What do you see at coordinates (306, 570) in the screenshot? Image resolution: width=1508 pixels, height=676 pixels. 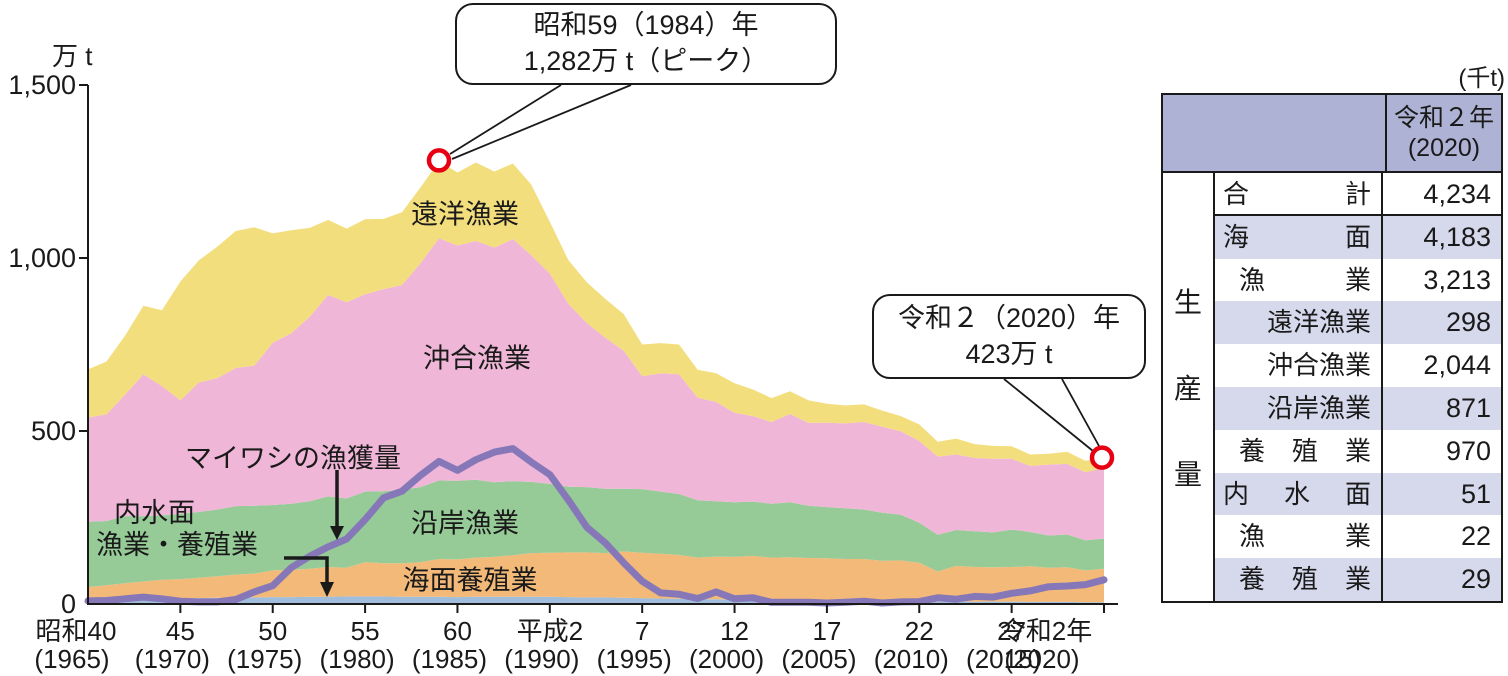 I see `inland-label-connector` at bounding box center [306, 570].